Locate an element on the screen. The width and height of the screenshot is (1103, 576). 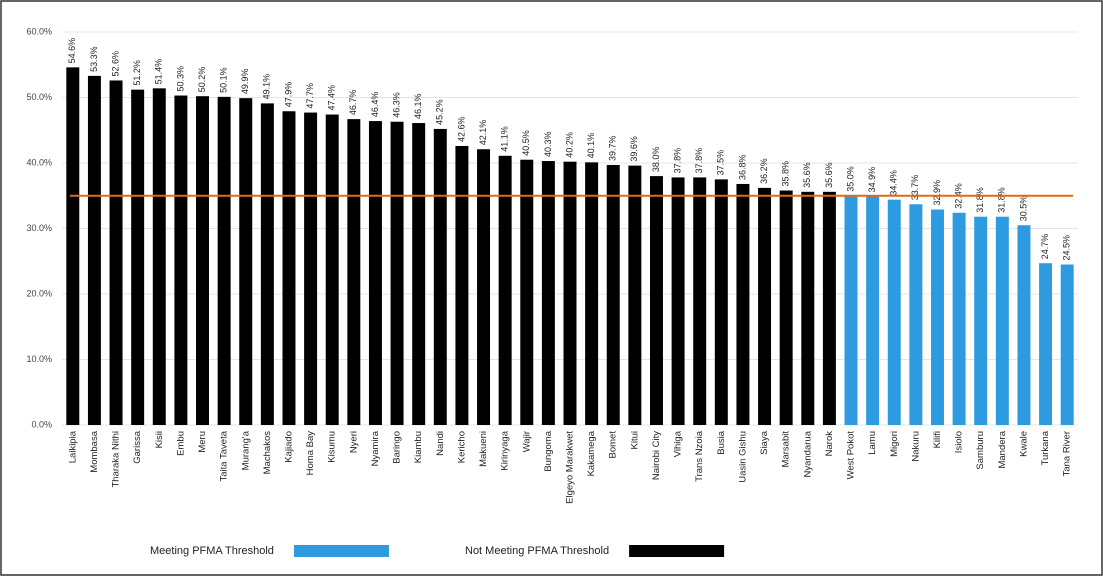
value-label: 35.8% is located at coordinates (786, 174).